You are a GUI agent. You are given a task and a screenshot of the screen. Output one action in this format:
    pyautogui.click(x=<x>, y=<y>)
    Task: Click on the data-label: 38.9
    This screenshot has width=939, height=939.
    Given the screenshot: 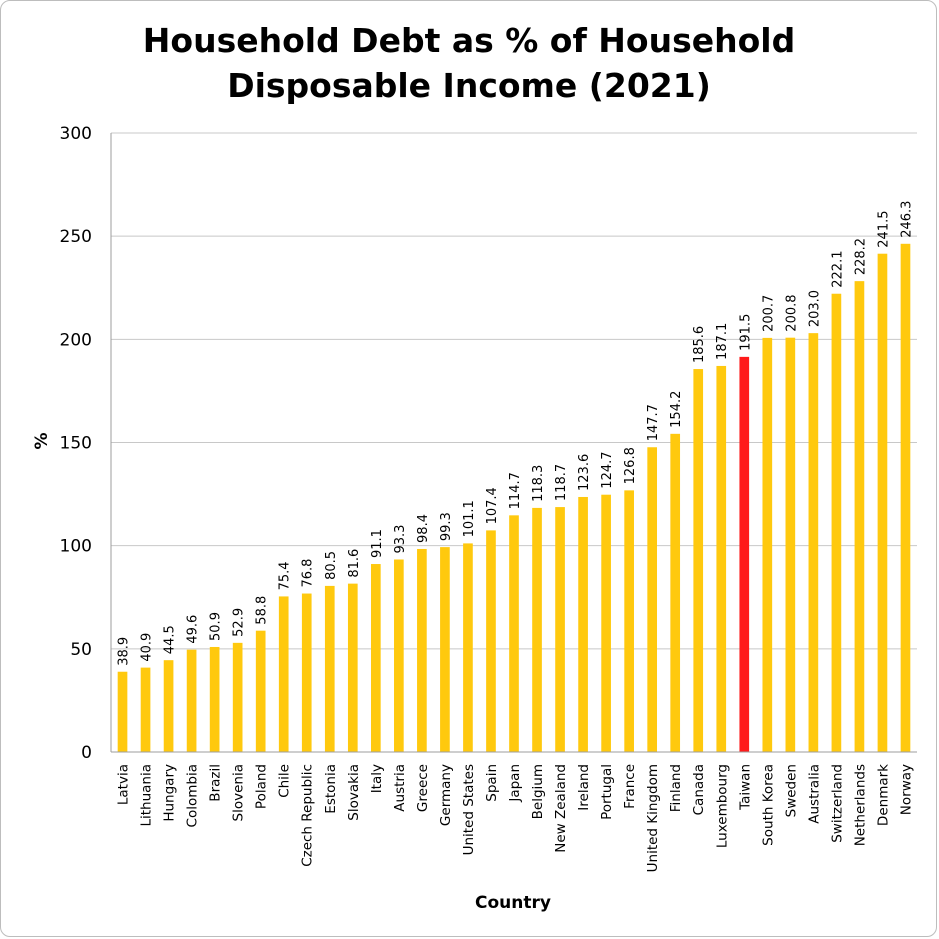 What is the action you would take?
    pyautogui.click(x=124, y=651)
    